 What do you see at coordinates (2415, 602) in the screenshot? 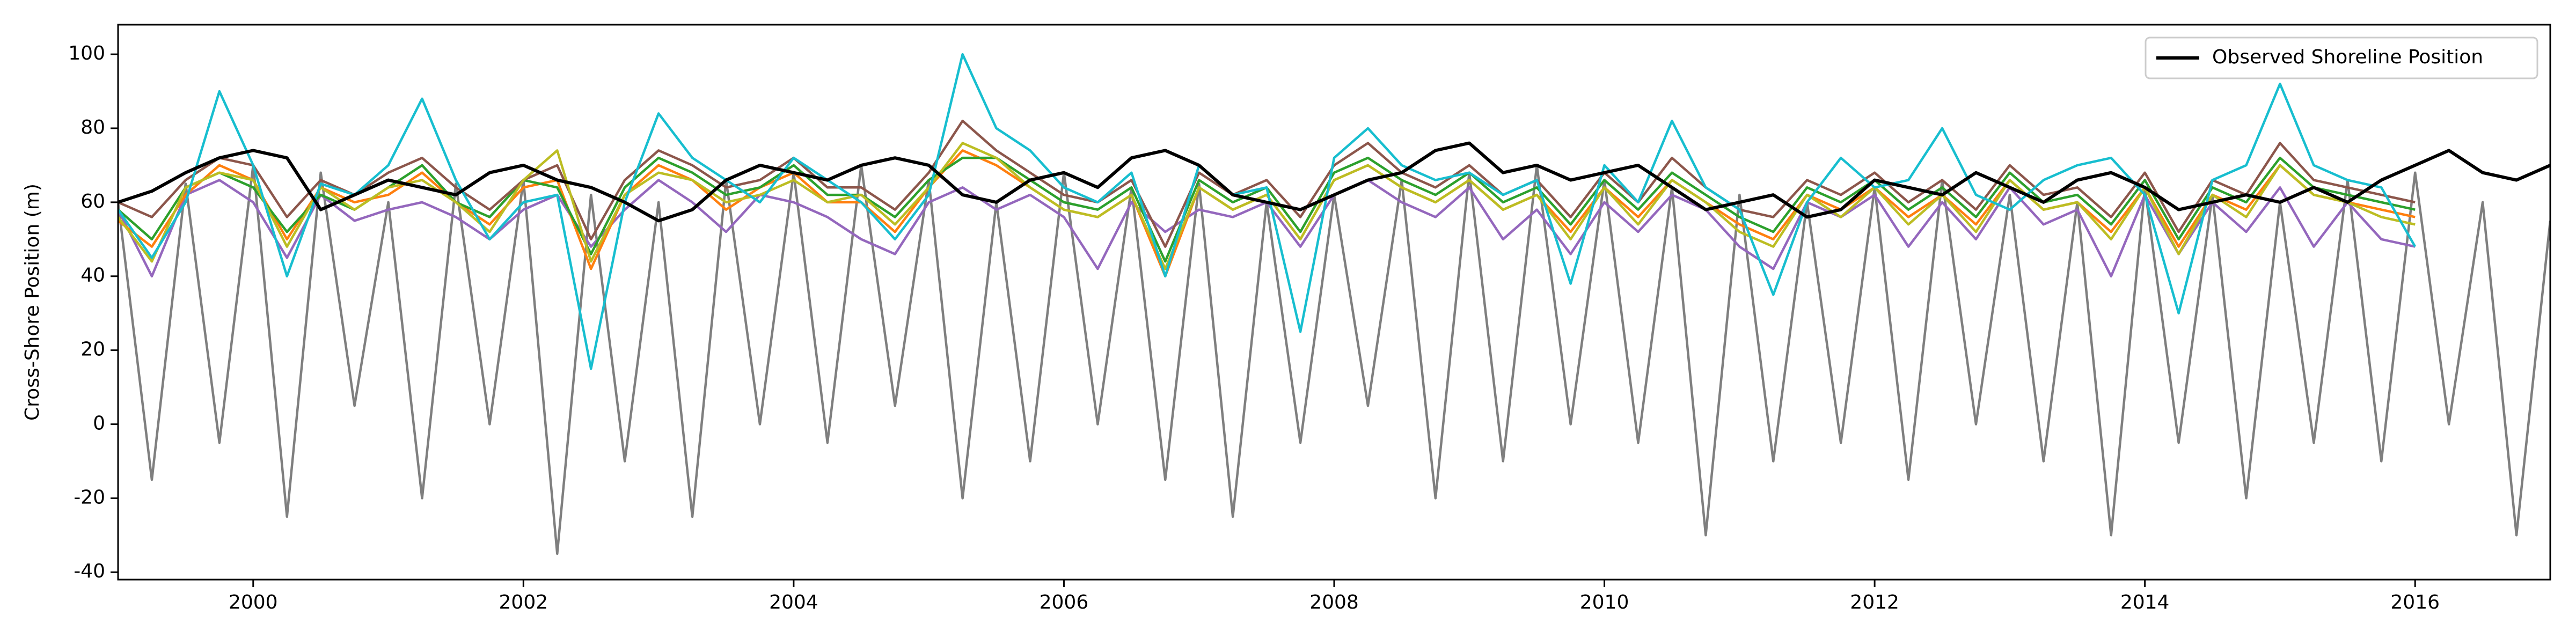
I see `x-tick-label: 2016` at bounding box center [2415, 602].